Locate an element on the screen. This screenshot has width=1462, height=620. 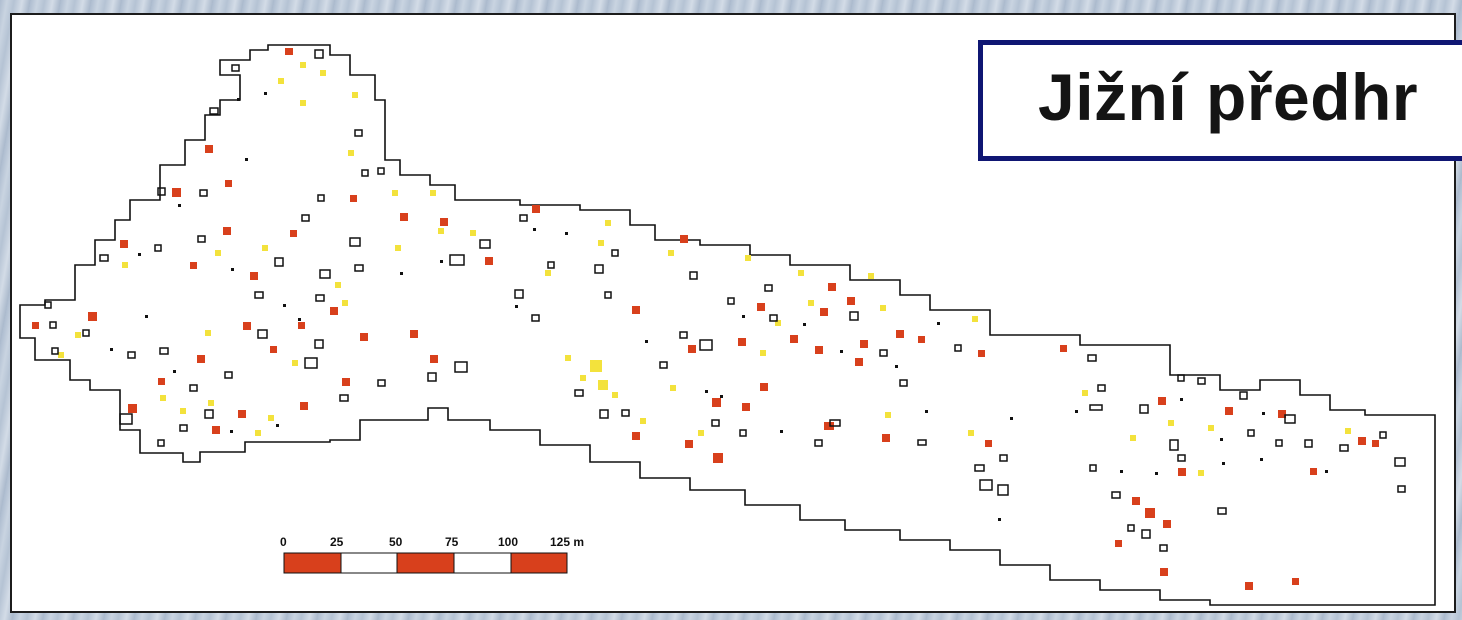
scale-bar: 0 25 50 75 100 125 m is located at coordinates (432, 554).